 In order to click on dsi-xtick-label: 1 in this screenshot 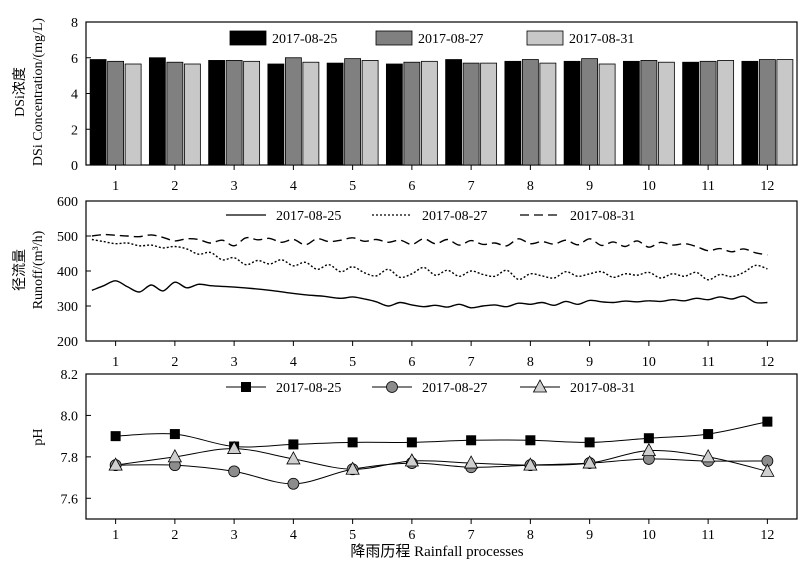, I will do `click(115, 186)`.